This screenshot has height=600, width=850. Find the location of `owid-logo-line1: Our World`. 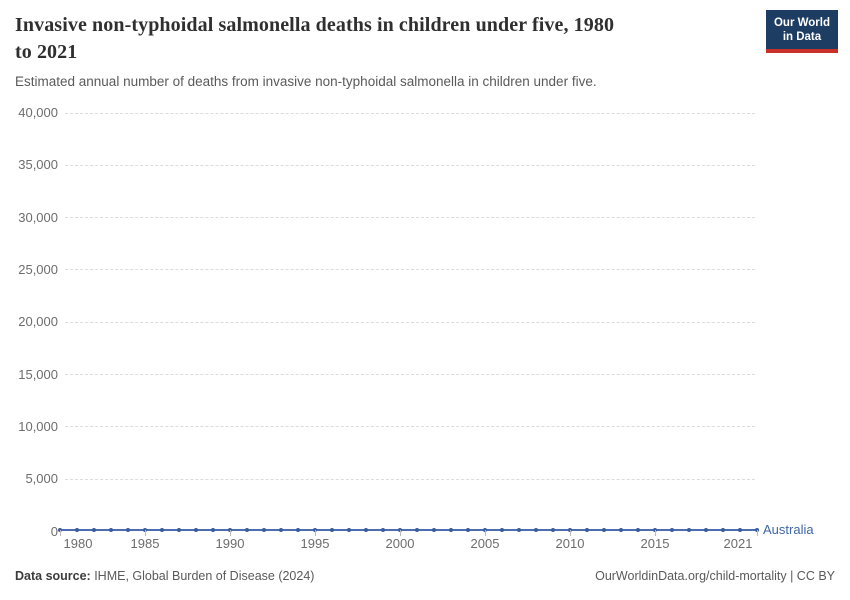

owid-logo-line1: Our World is located at coordinates (801, 23).